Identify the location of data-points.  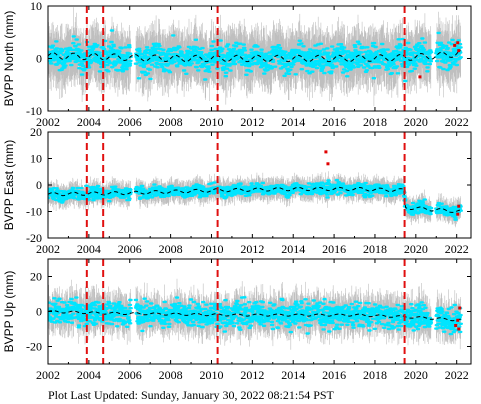
(255, 56).